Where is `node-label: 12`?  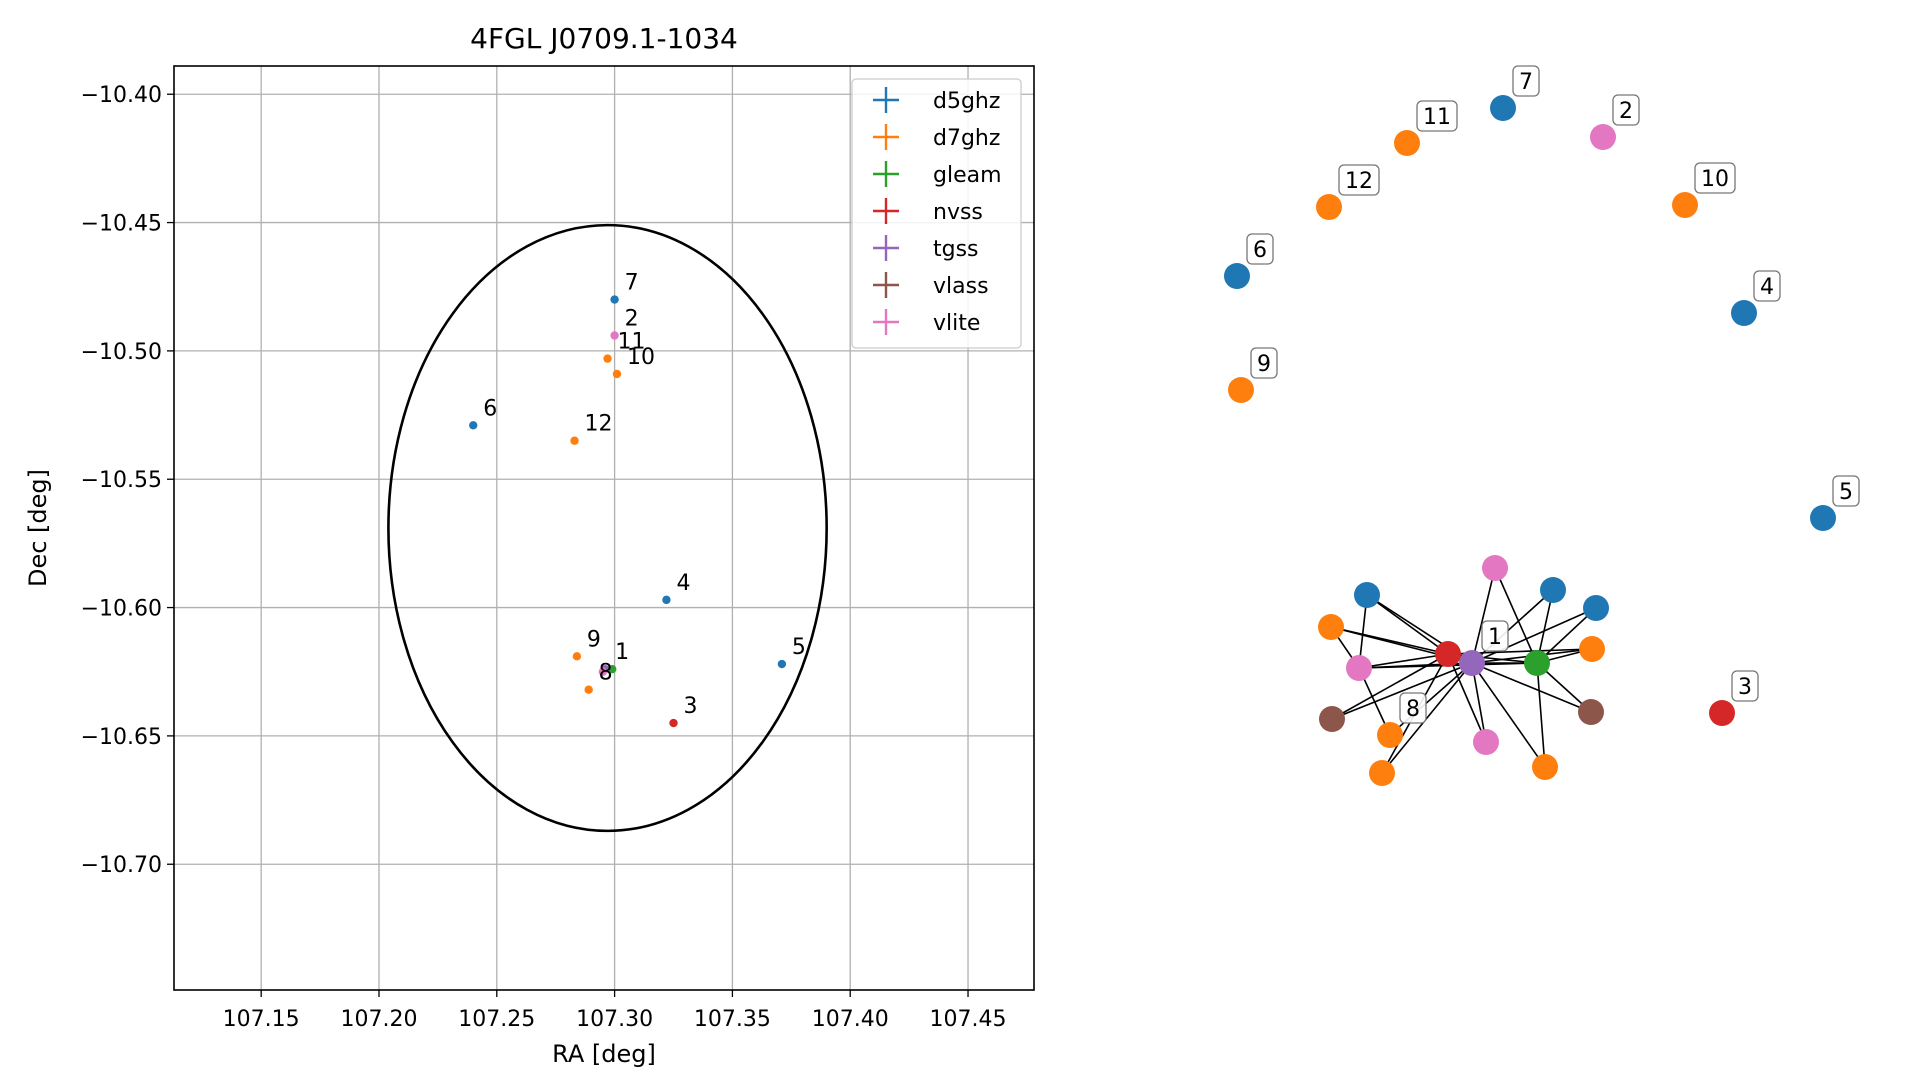
node-label: 12 is located at coordinates (1359, 181).